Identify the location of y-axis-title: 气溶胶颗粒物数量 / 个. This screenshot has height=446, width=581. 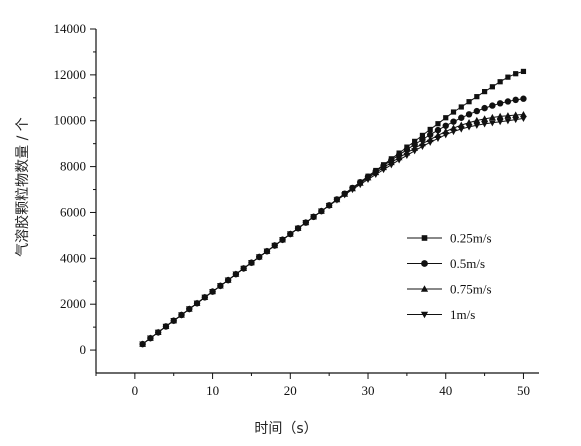
(22, 187).